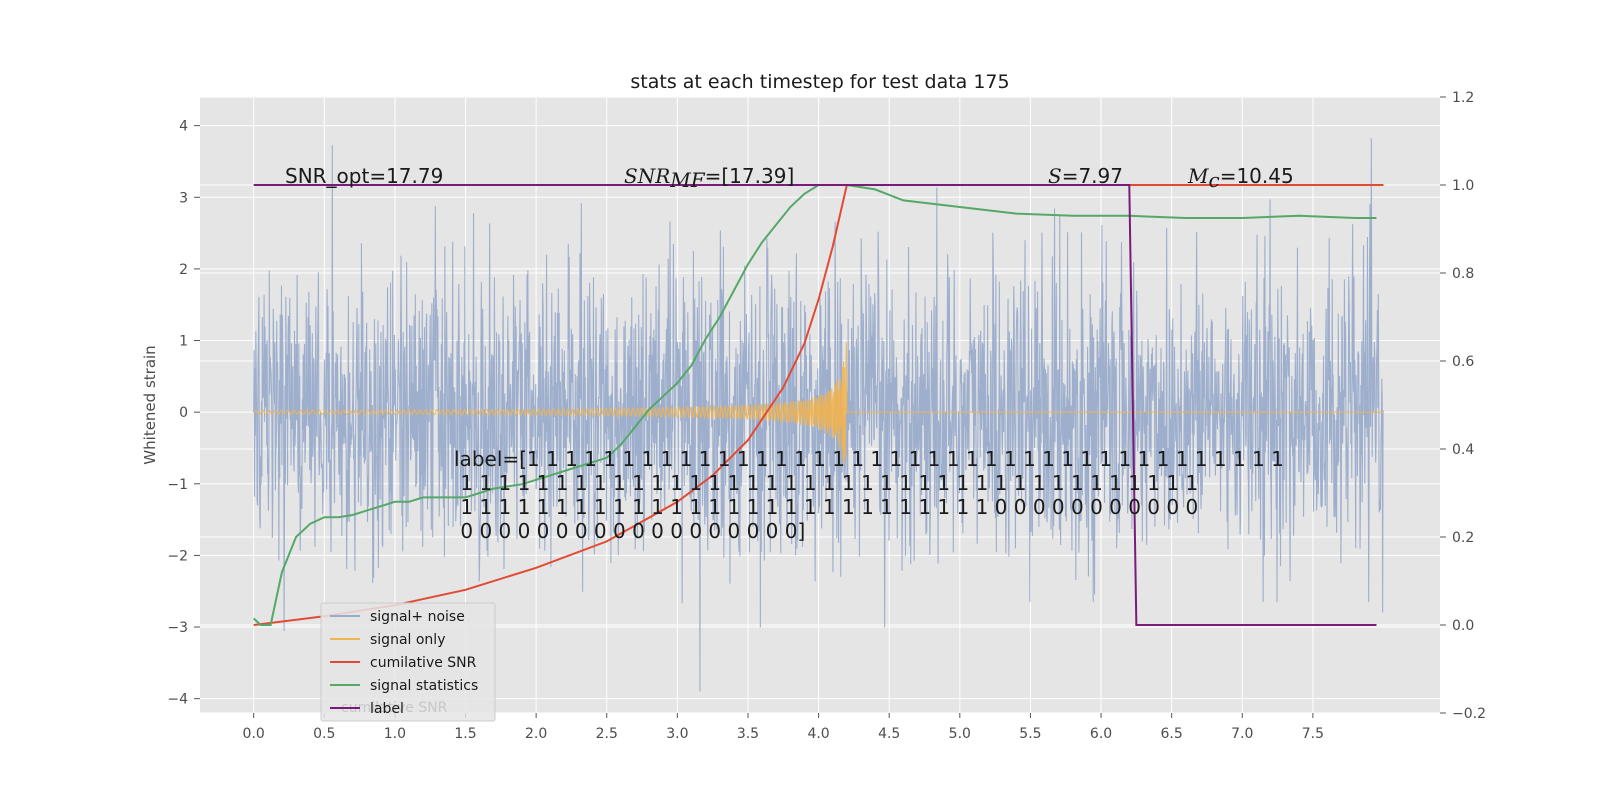 The height and width of the screenshot is (800, 1600). I want to click on x-tick-label: 2.5, so click(607, 734).